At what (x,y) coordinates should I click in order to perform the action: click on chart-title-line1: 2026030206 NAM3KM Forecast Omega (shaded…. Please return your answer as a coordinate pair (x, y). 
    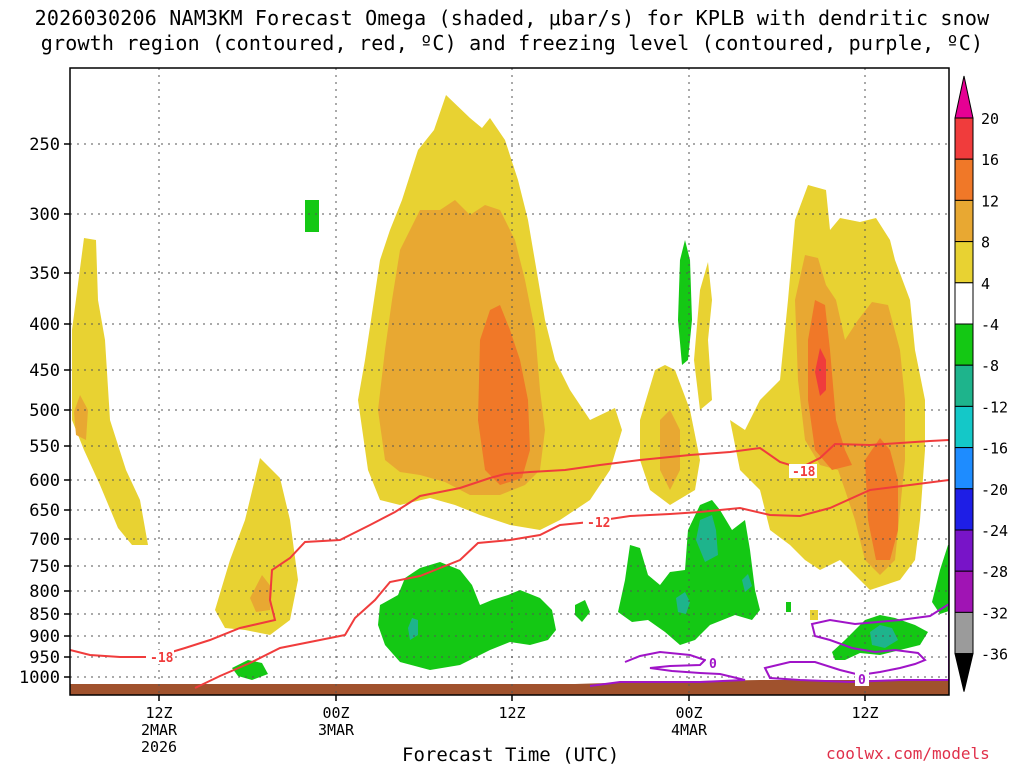
    Looking at the image, I should click on (512, 18).